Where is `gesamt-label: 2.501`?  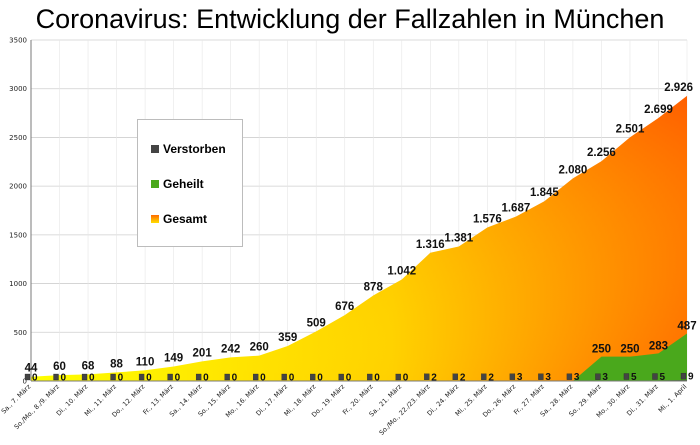
gesamt-label: 2.501 is located at coordinates (630, 129).